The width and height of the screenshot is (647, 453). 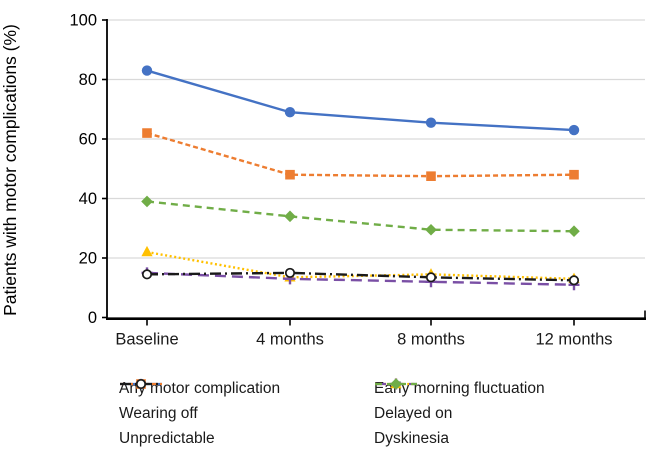 What do you see at coordinates (360, 154) in the screenshot?
I see `series-wearing-off` at bounding box center [360, 154].